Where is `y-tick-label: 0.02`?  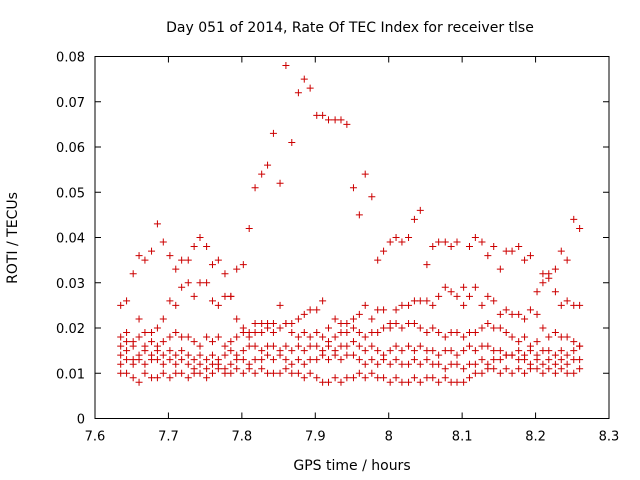
y-tick-label: 0.02 is located at coordinates (70, 329).